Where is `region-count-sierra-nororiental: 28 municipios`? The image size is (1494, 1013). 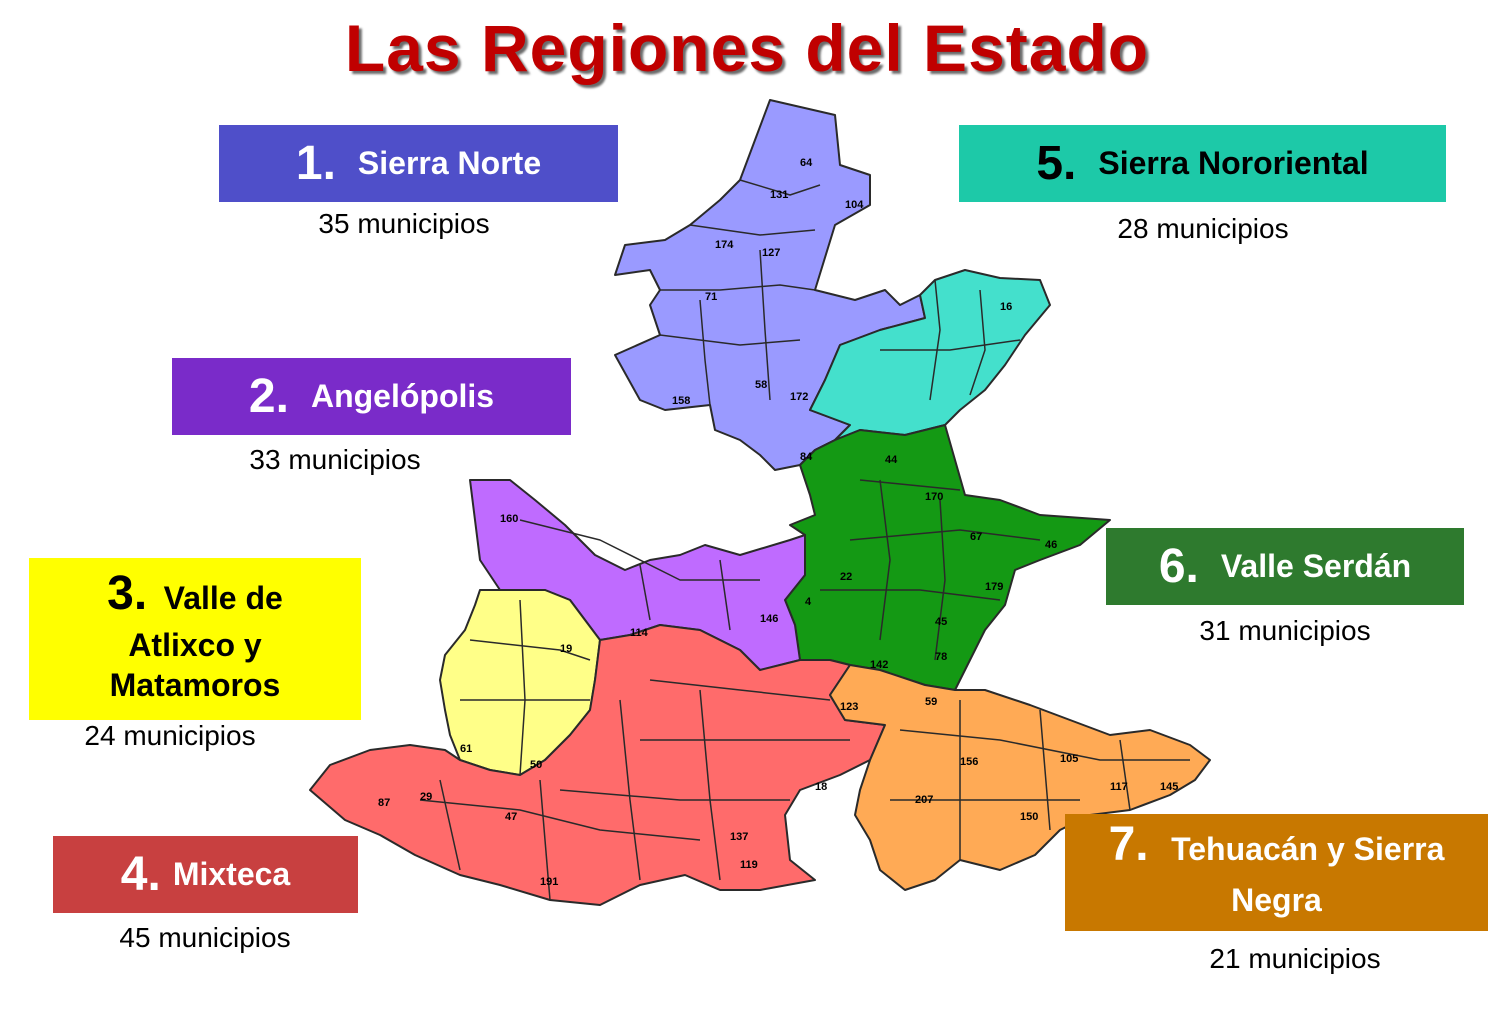 region-count-sierra-nororiental: 28 municipios is located at coordinates (1203, 228).